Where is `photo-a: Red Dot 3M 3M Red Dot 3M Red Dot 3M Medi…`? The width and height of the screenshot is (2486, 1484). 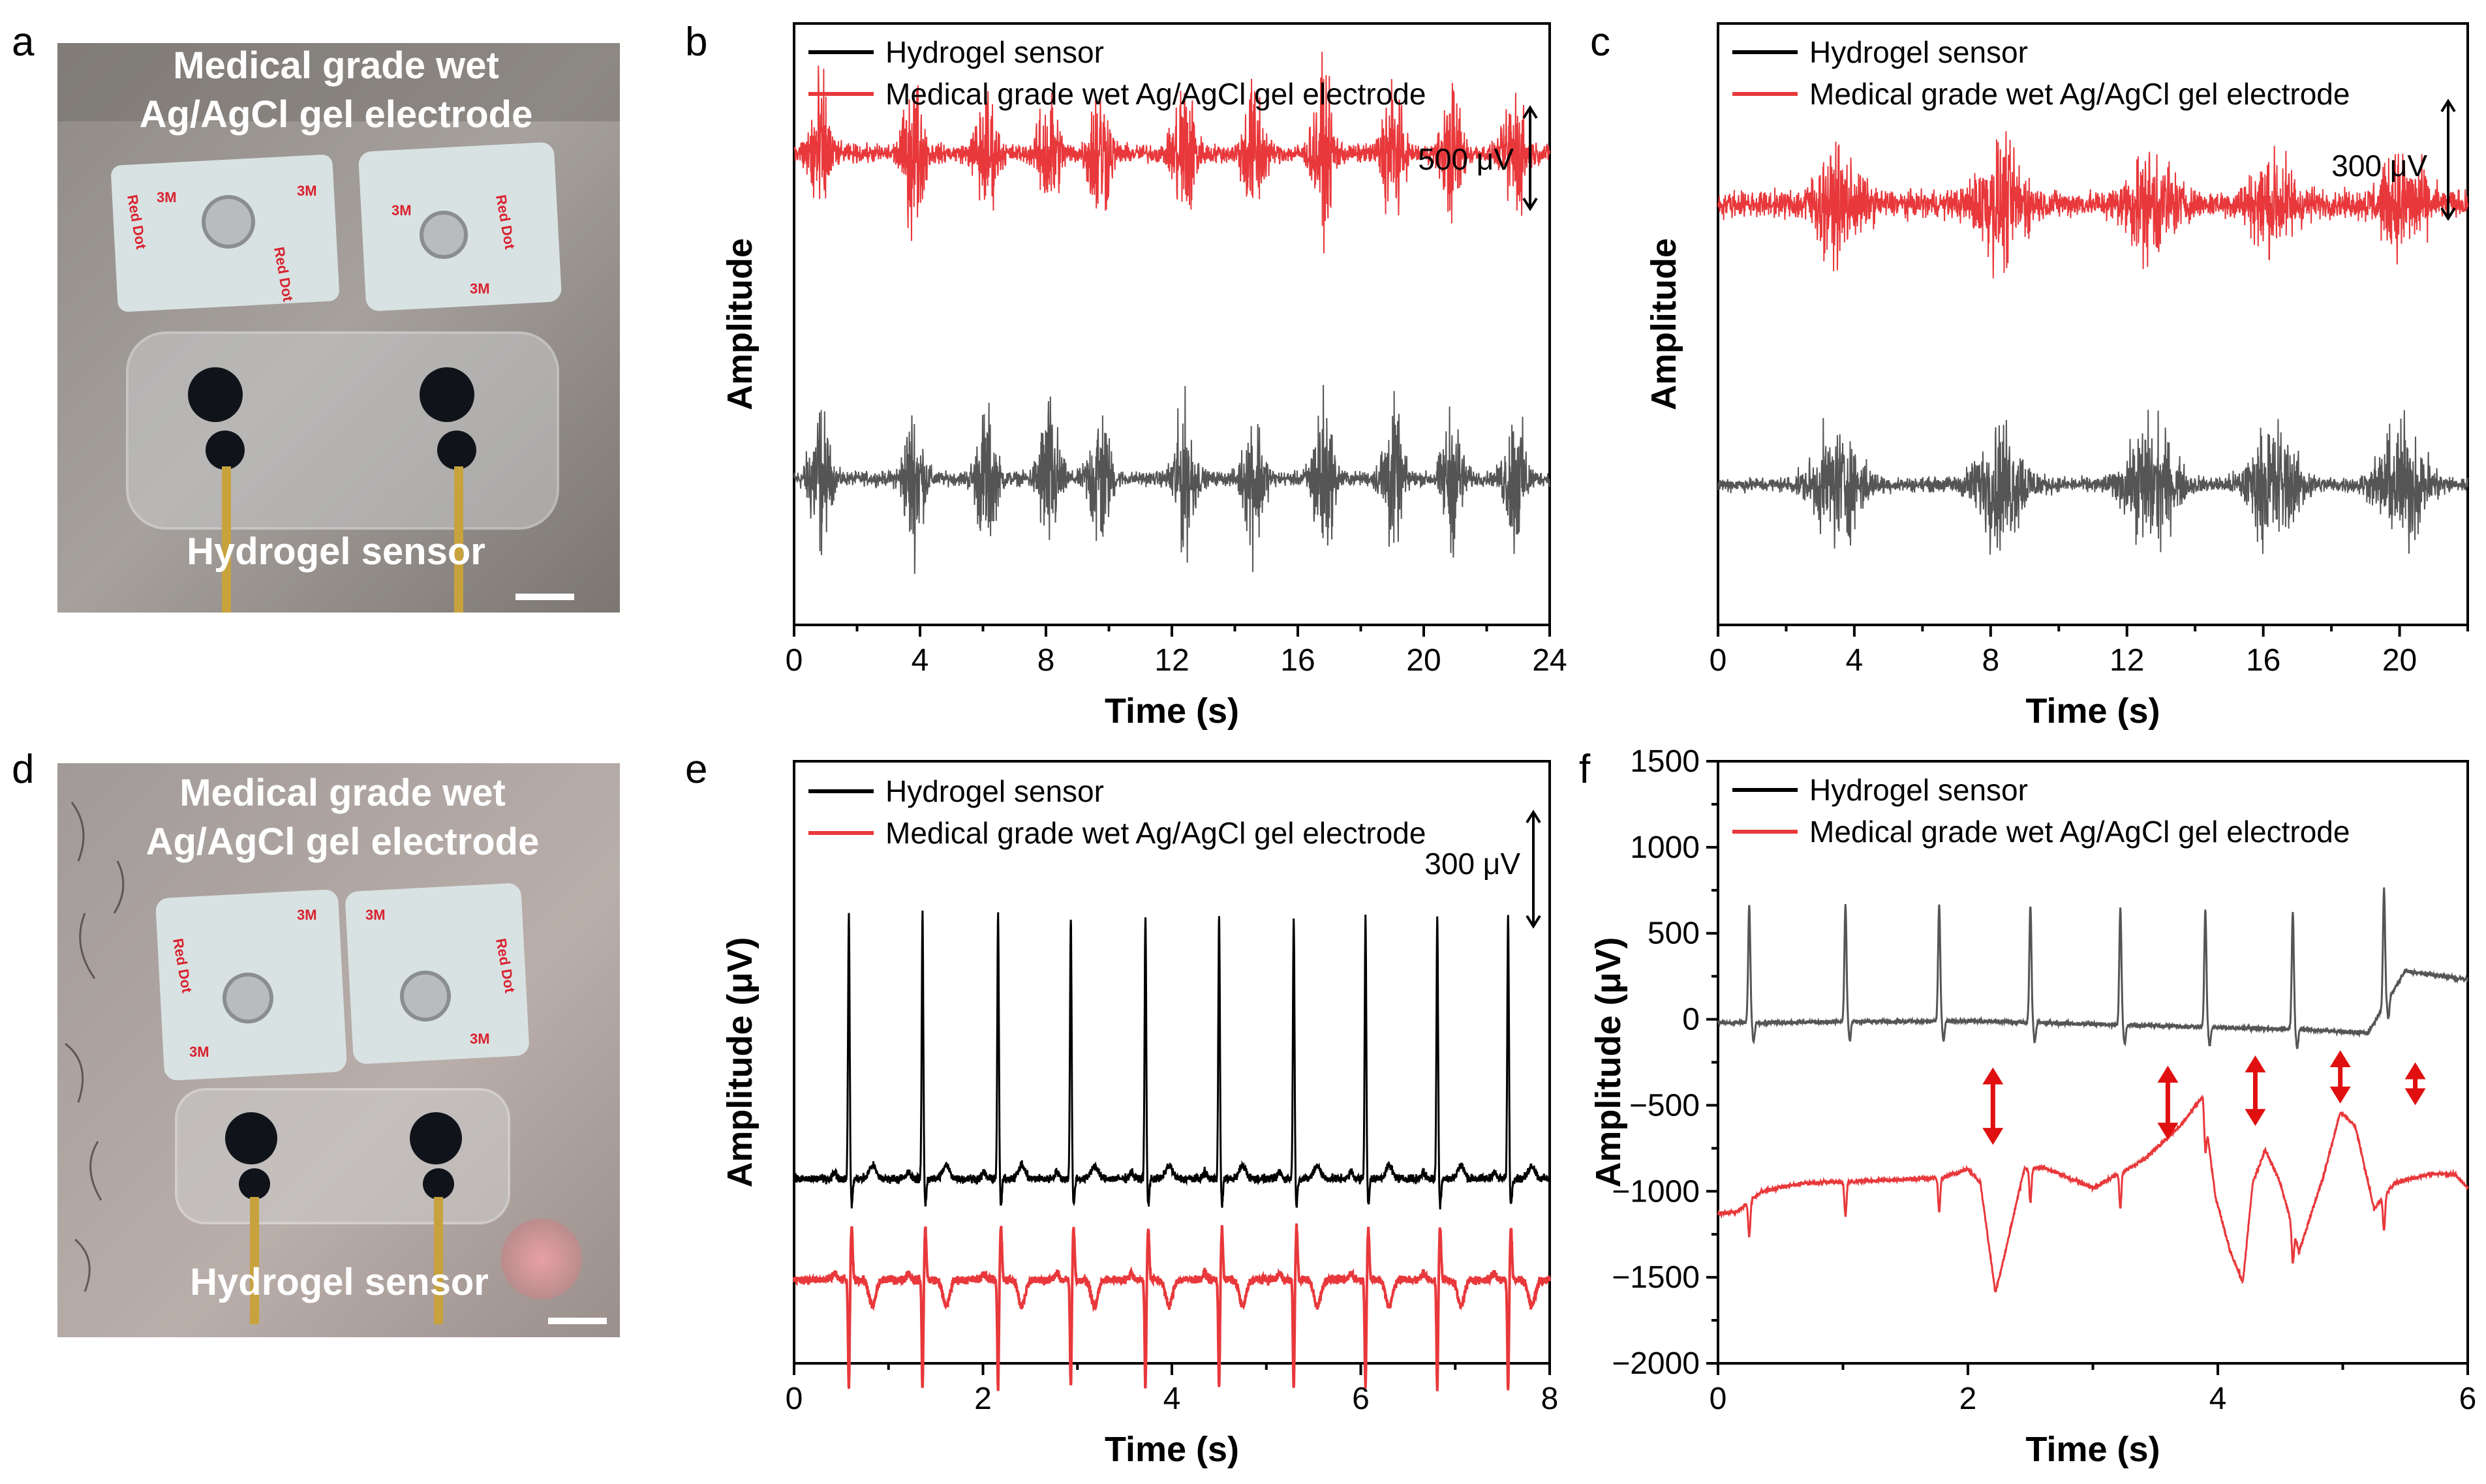 photo-a: Red Dot 3M 3M Red Dot 3M Red Dot 3M Medi… is located at coordinates (338, 328).